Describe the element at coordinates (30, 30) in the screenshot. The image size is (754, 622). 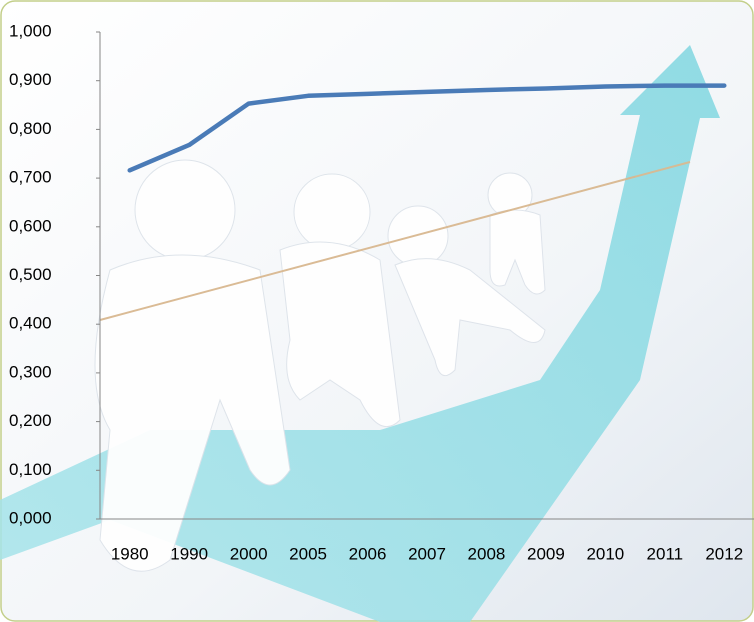
I see `y-tick-label: 1,000` at that location.